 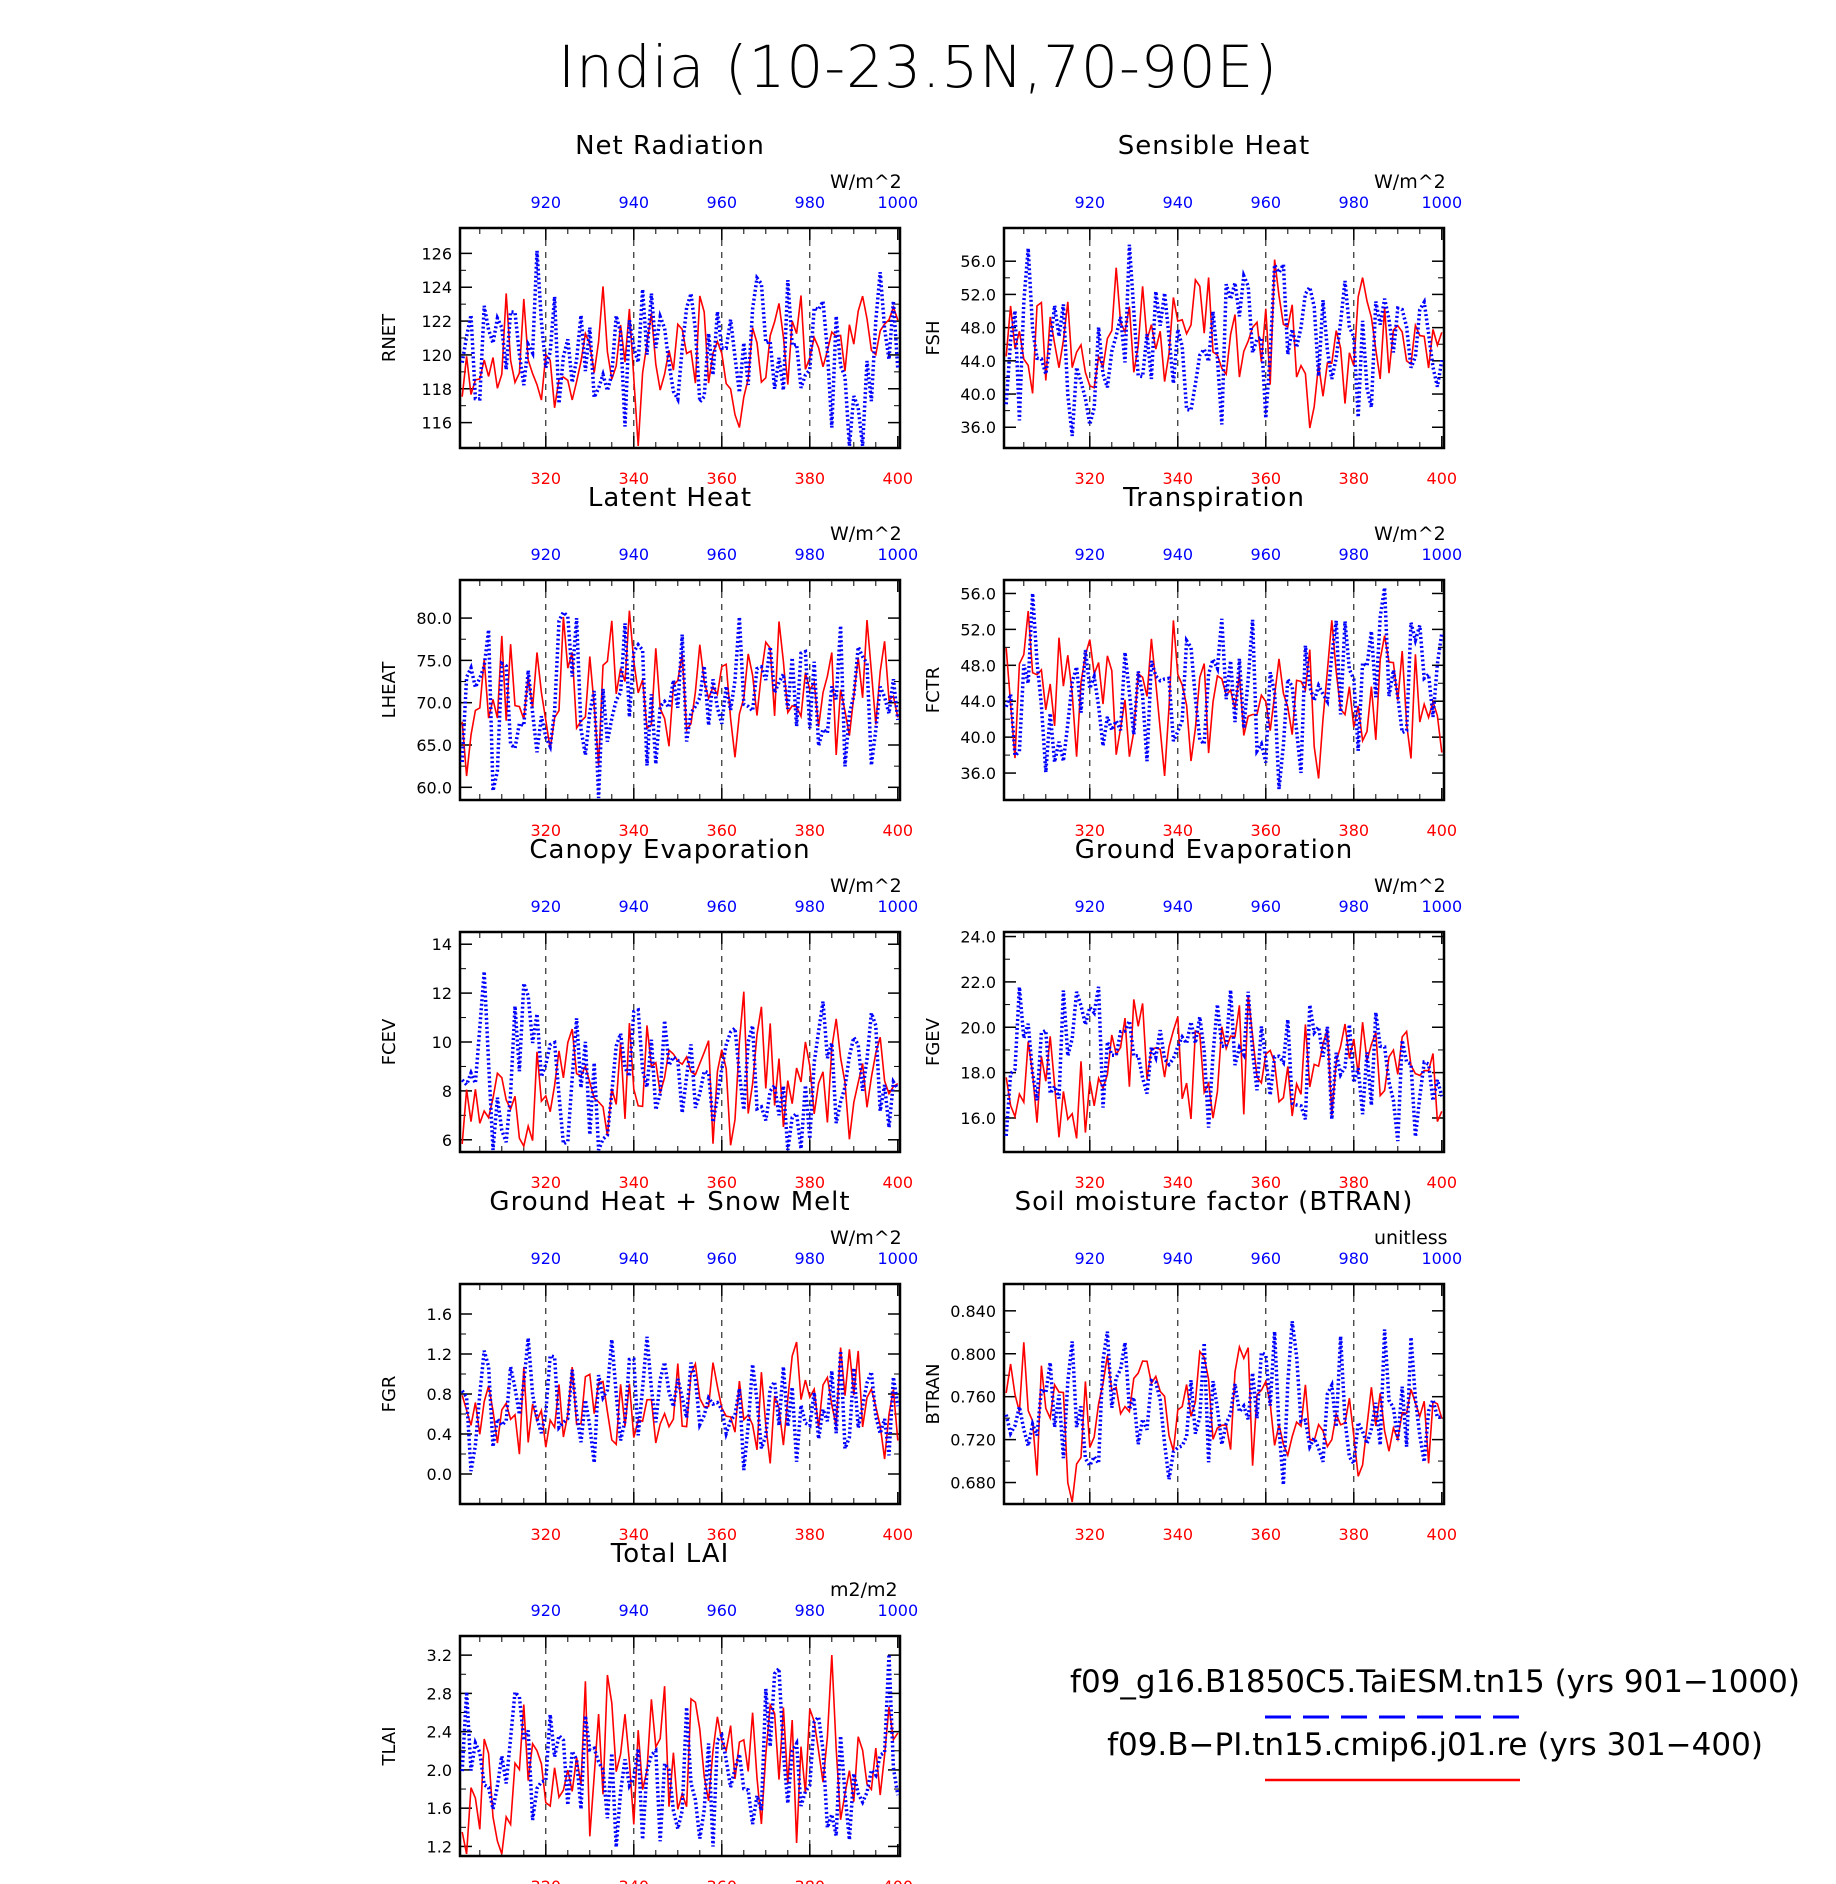 I want to click on y-tick-label: 44.0, so click(x=978, y=701).